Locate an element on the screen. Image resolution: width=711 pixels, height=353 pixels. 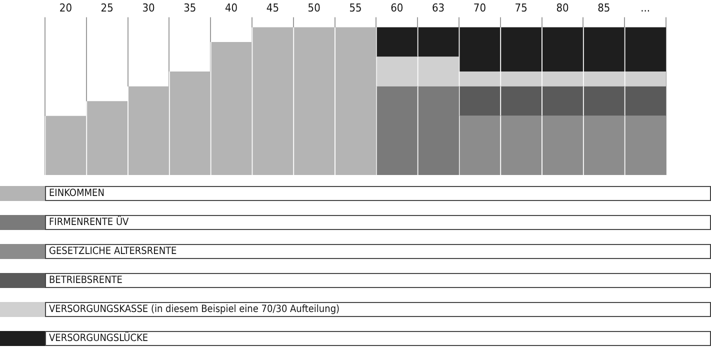
legend-label: BETRIEBSRENTE is located at coordinates (378, 280).